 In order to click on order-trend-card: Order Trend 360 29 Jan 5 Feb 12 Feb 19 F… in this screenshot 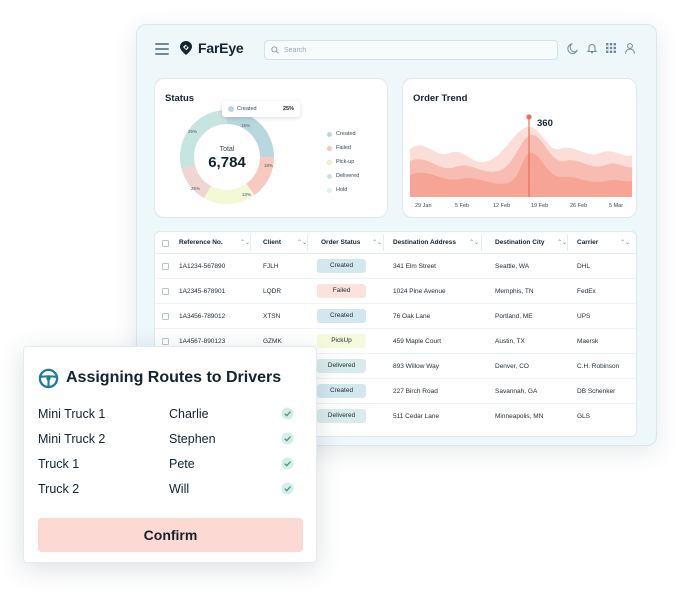, I will do `click(519, 148)`.